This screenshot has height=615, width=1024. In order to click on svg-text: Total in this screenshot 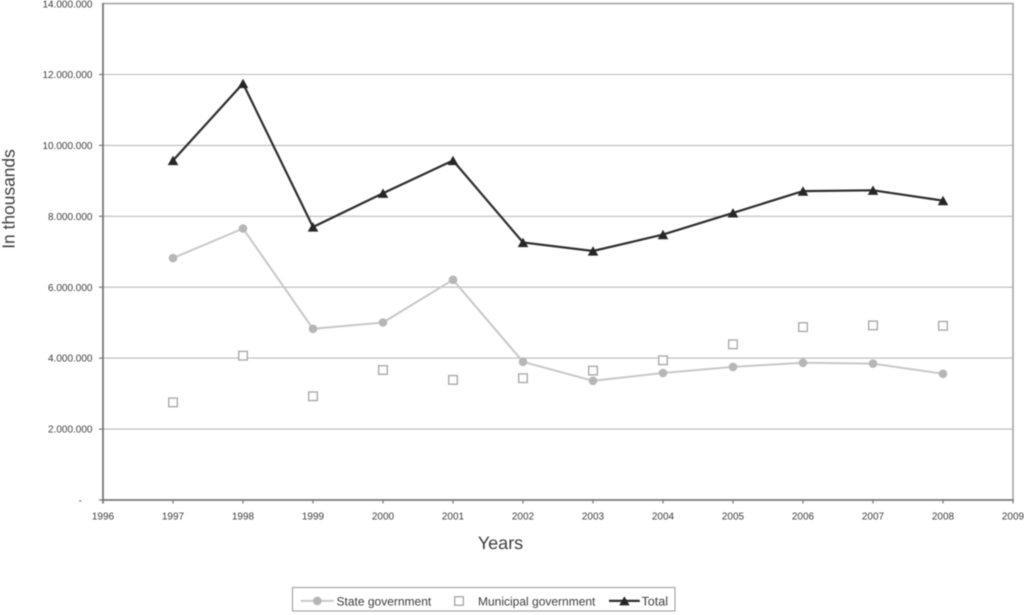, I will do `click(655, 601)`.